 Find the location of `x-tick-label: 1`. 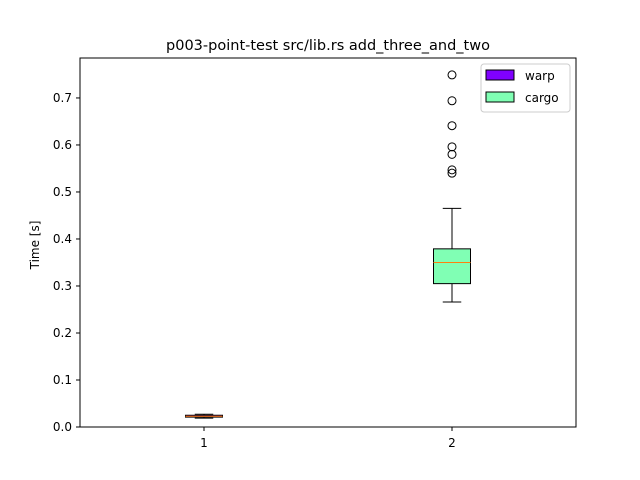

x-tick-label: 1 is located at coordinates (204, 443).